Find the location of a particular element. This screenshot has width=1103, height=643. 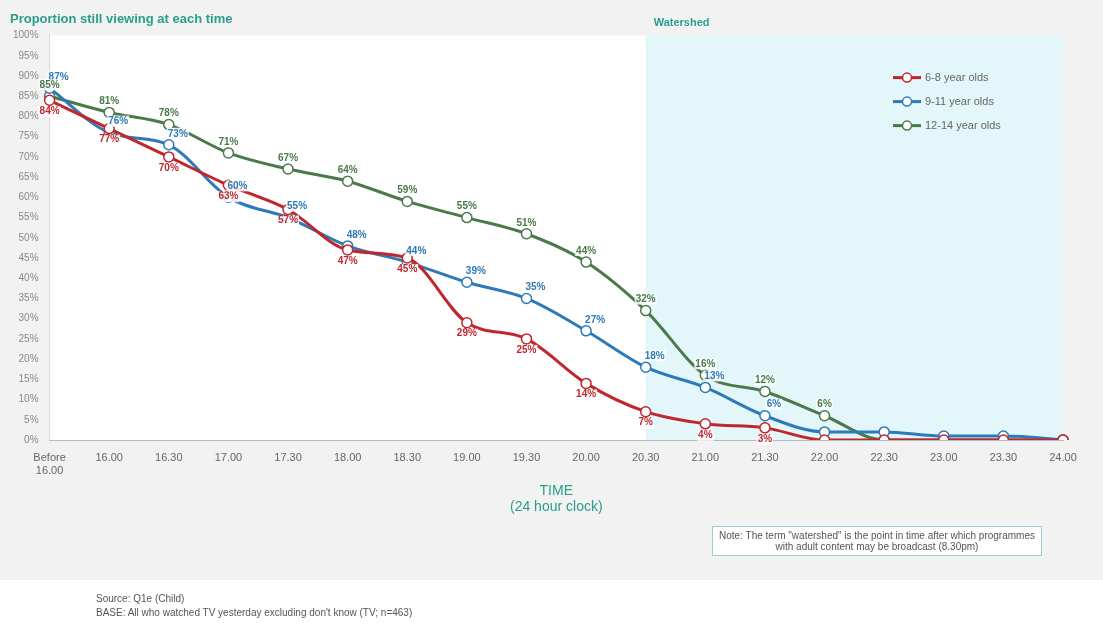

data-label: 73% is located at coordinates (177, 133).